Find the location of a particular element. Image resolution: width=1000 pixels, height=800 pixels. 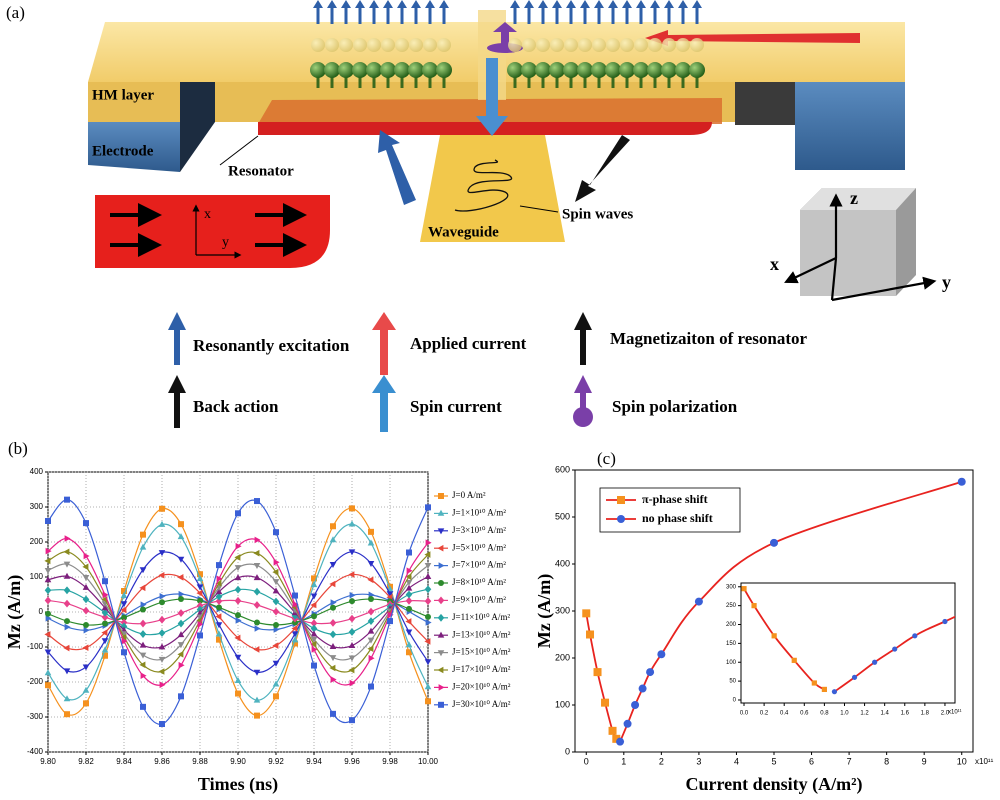

x-tick-label: 1.8 is located at coordinates (925, 714).